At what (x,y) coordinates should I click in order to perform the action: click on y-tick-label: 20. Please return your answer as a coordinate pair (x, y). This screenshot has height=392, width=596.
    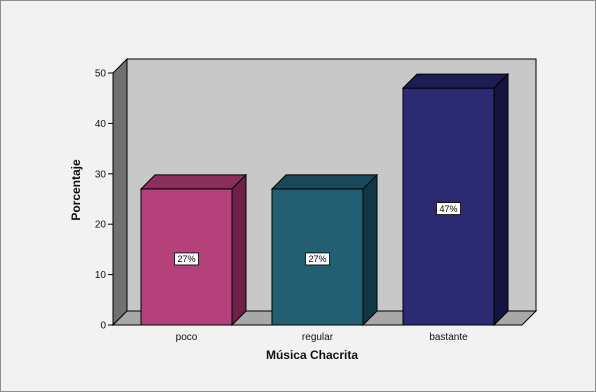
    Looking at the image, I should click on (101, 225).